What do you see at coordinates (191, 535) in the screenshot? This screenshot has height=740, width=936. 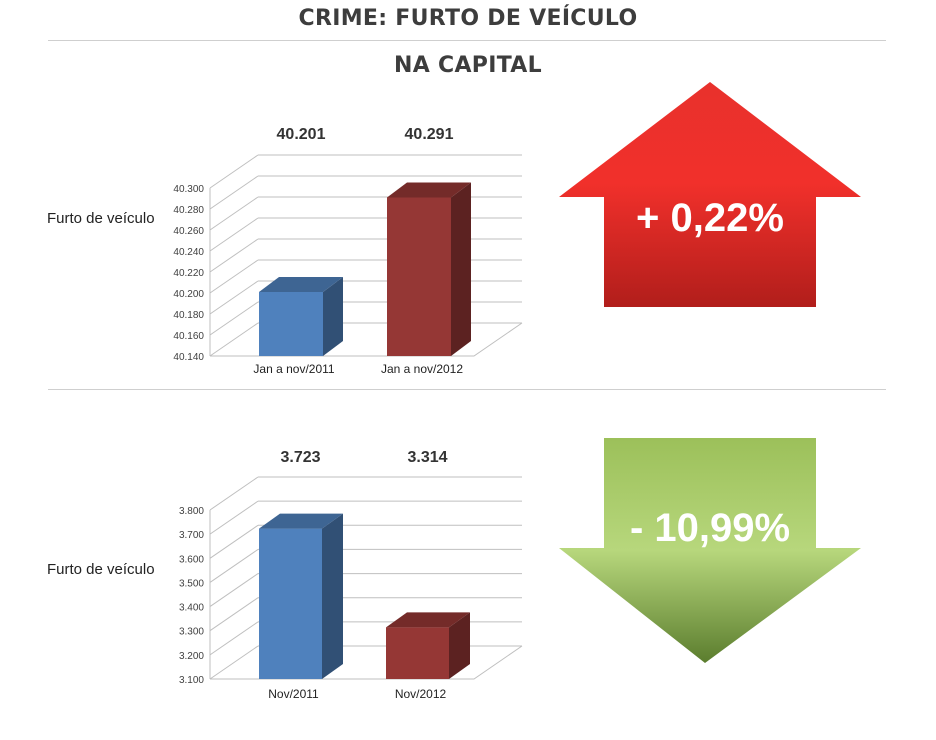 I see `y-tick-label: 3.700` at bounding box center [191, 535].